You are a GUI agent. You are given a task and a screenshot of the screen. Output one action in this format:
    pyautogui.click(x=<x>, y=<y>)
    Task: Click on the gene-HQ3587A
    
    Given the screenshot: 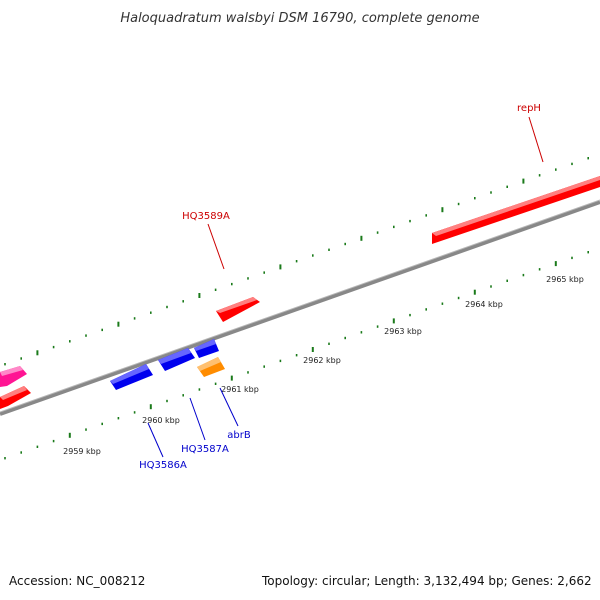 What is the action you would take?
    pyautogui.click(x=176, y=359)
    